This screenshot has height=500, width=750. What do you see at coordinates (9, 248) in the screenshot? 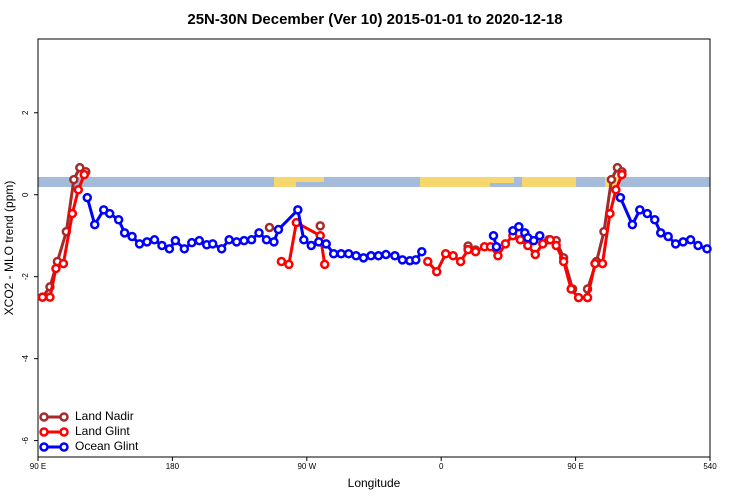
I see `y-axis-label: XCO2 - MLO trend (ppm)` at bounding box center [9, 248].